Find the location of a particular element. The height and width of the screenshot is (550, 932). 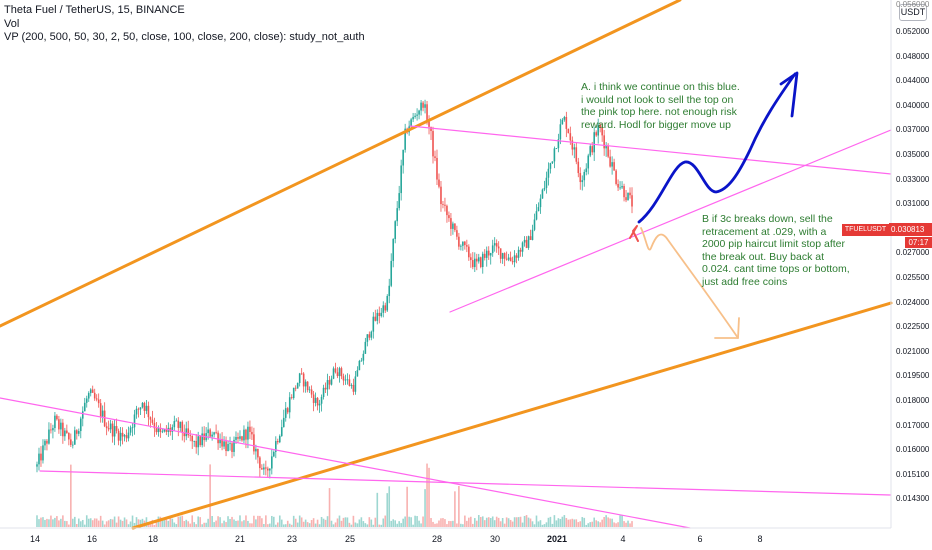

pink-horizontal-support-line is located at coordinates (465, 483).